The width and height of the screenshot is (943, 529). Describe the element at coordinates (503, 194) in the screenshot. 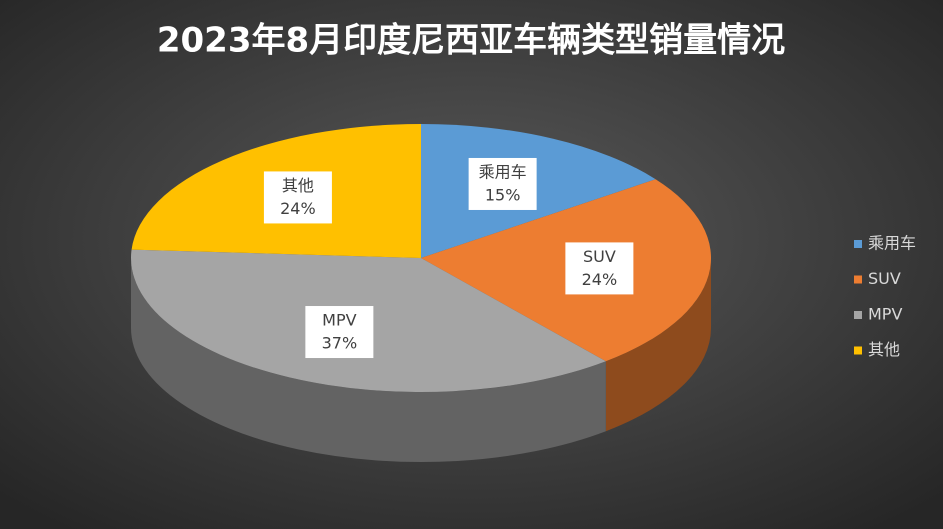

I see `data-label-value: 15%` at that location.